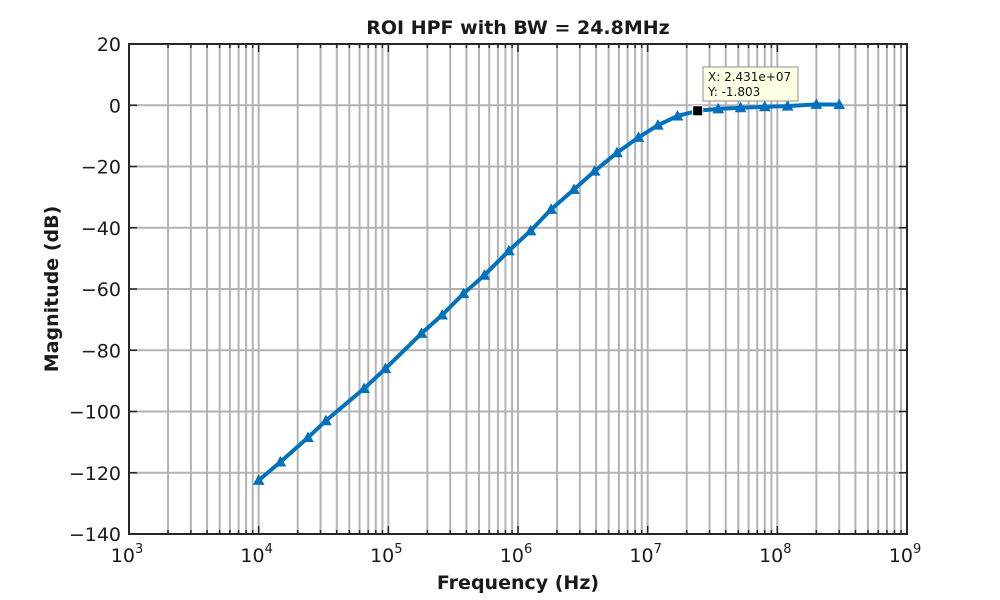  Describe the element at coordinates (95, 474) in the screenshot. I see `y-tick-label: −120` at that location.